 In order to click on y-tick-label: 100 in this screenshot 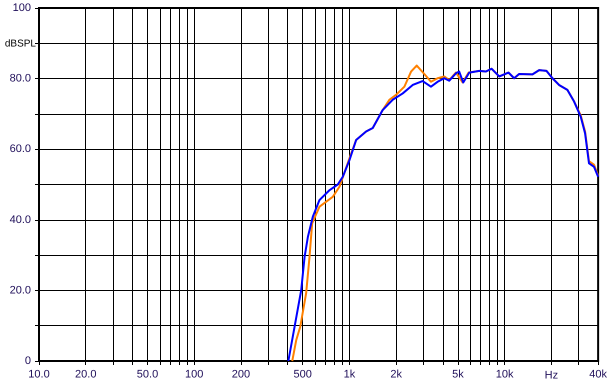, I will do `click(21, 8)`.